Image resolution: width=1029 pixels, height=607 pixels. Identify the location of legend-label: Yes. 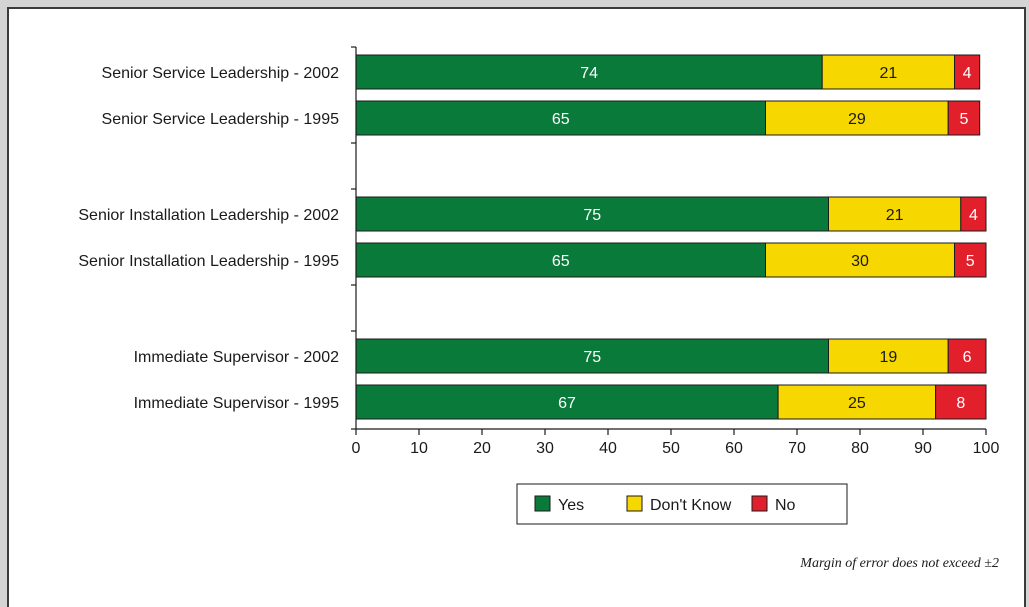
(571, 505).